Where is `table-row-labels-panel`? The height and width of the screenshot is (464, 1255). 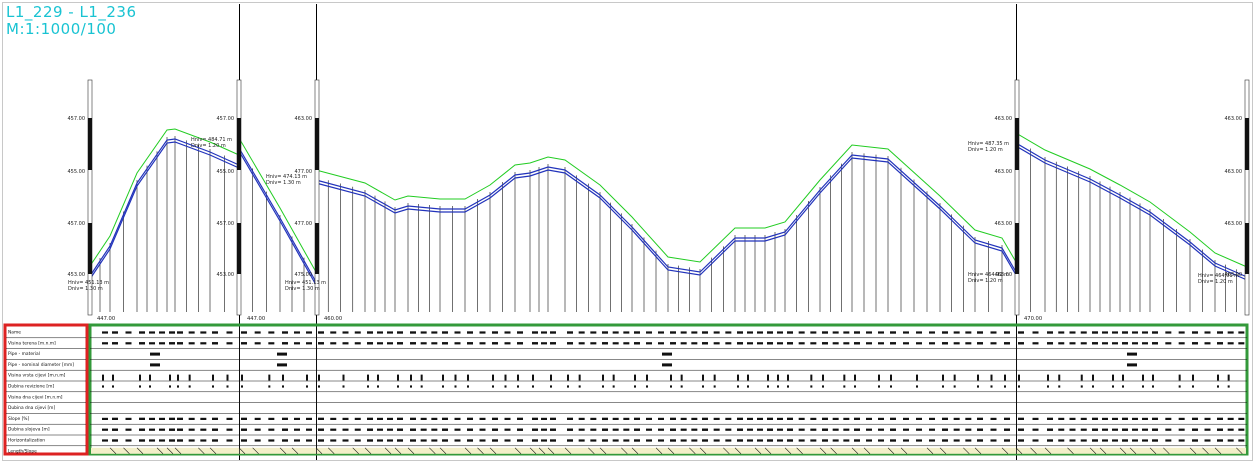
table-row-labels-panel is located at coordinates (46, 389).